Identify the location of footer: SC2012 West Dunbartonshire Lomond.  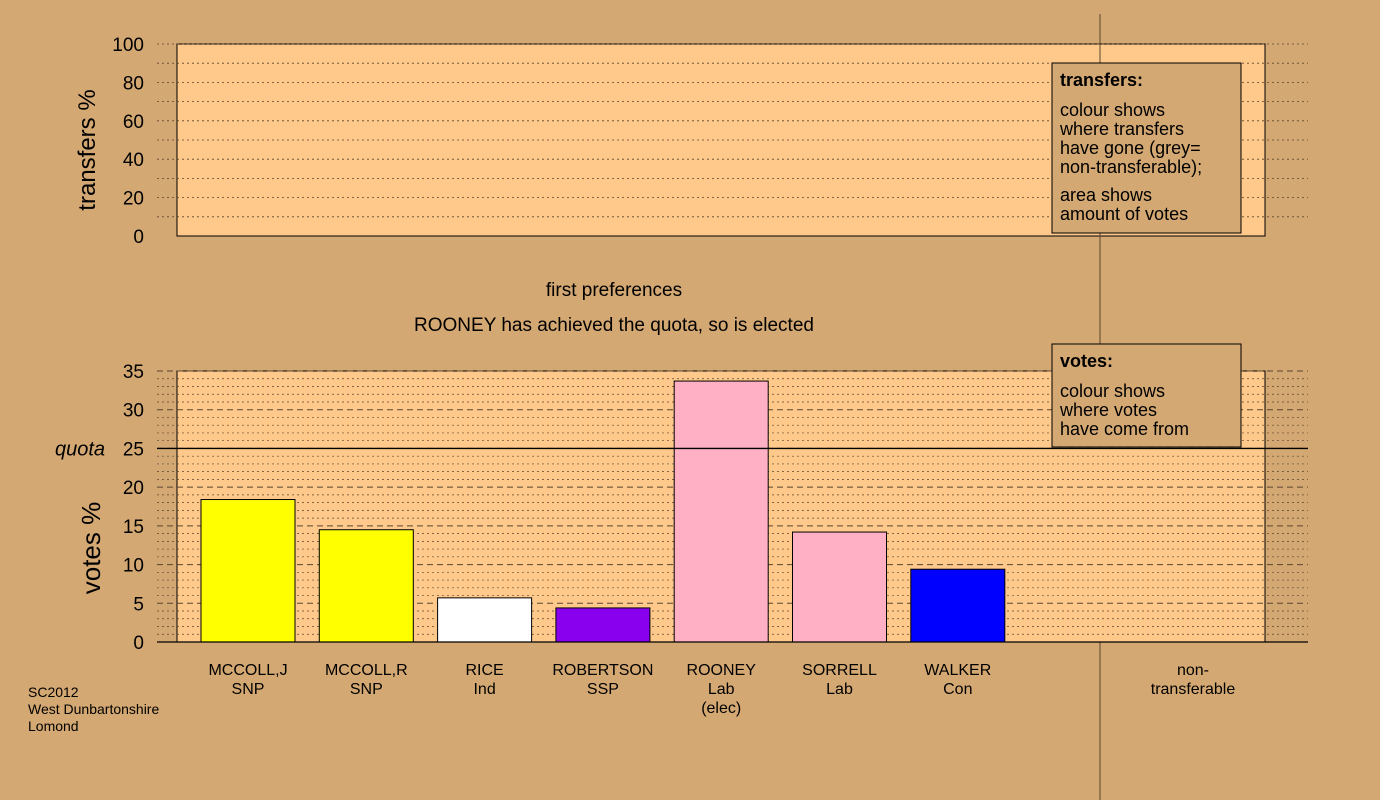
(93, 709).